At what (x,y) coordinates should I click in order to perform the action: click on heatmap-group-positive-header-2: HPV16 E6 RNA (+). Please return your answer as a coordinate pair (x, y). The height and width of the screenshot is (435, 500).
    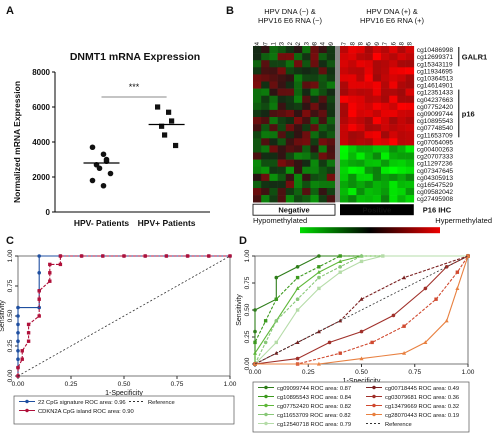
    Looking at the image, I should click on (392, 20).